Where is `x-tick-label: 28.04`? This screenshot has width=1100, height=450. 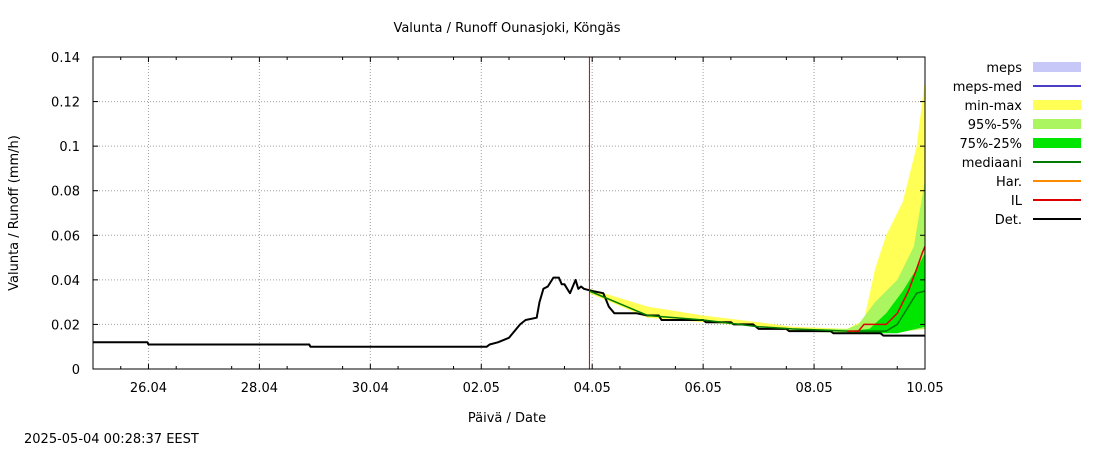 x-tick-label: 28.04 is located at coordinates (259, 388).